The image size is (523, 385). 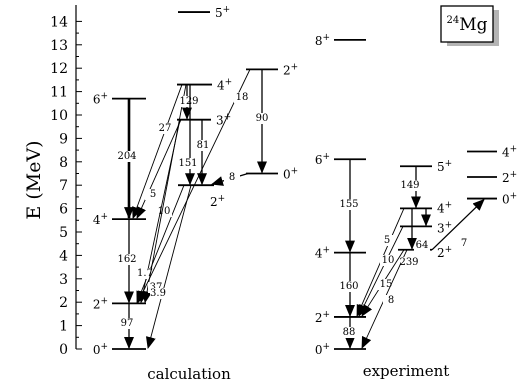 I want to click on transition-arrow-et5, so click(x=381, y=271).